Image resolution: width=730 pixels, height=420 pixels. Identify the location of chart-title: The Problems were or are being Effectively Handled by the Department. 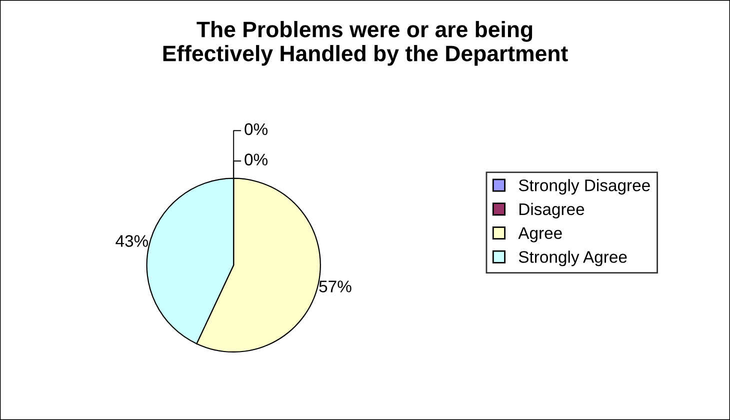
(365, 43).